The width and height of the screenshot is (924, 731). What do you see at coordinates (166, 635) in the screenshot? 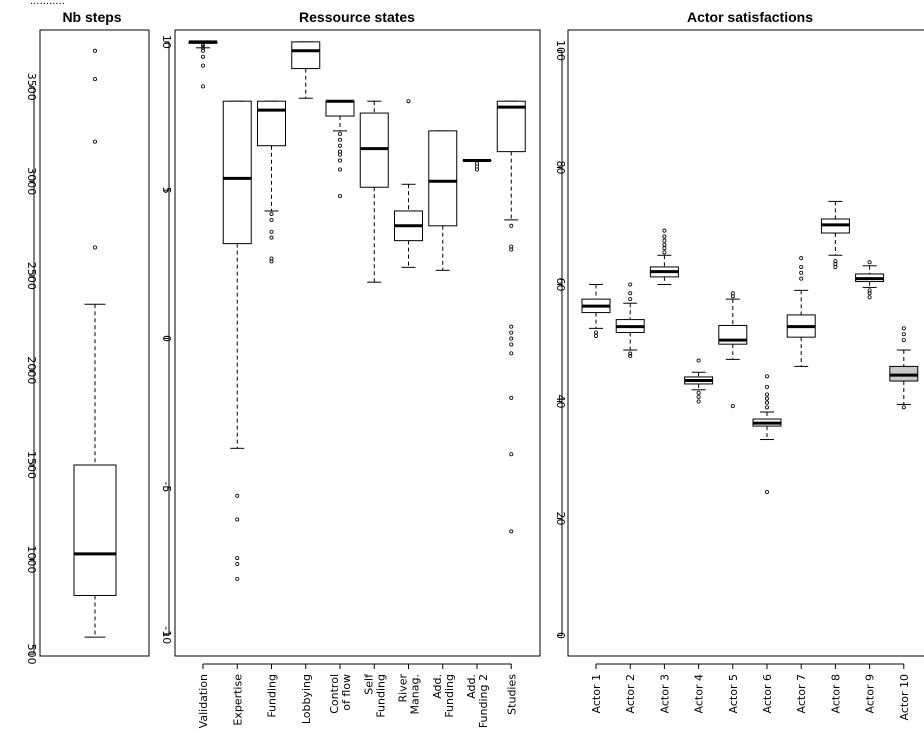
I see `y-tick-label: -10` at bounding box center [166, 635].